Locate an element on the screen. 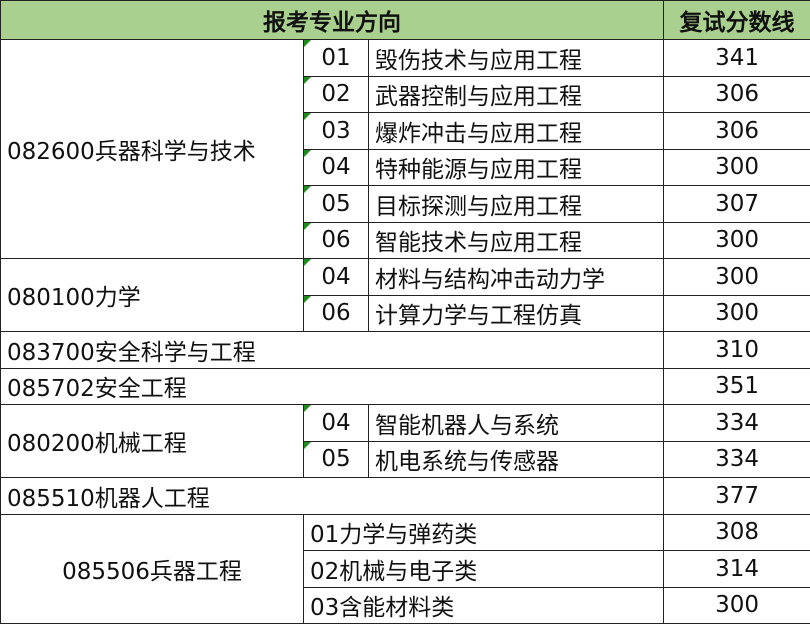 The width and height of the screenshot is (810, 631). score-cell: 377 is located at coordinates (736, 496).